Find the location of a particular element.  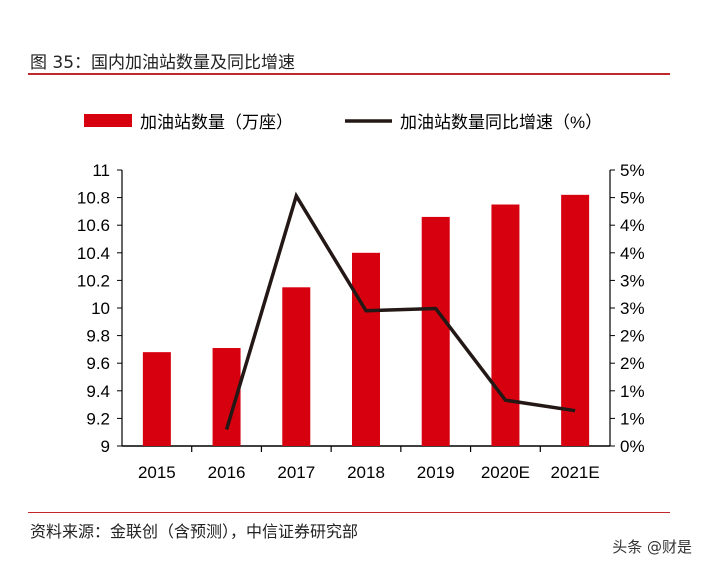

right-tick-label: 0% is located at coordinates (632, 446).